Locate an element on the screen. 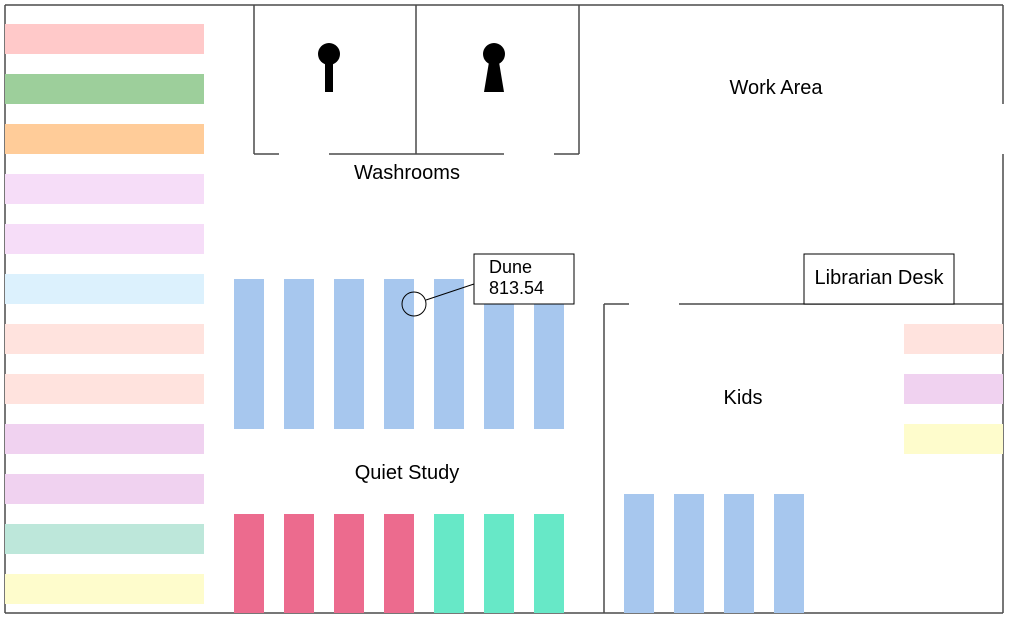 The height and width of the screenshot is (619, 1010). callout-call-number: 813.54 is located at coordinates (516, 288).